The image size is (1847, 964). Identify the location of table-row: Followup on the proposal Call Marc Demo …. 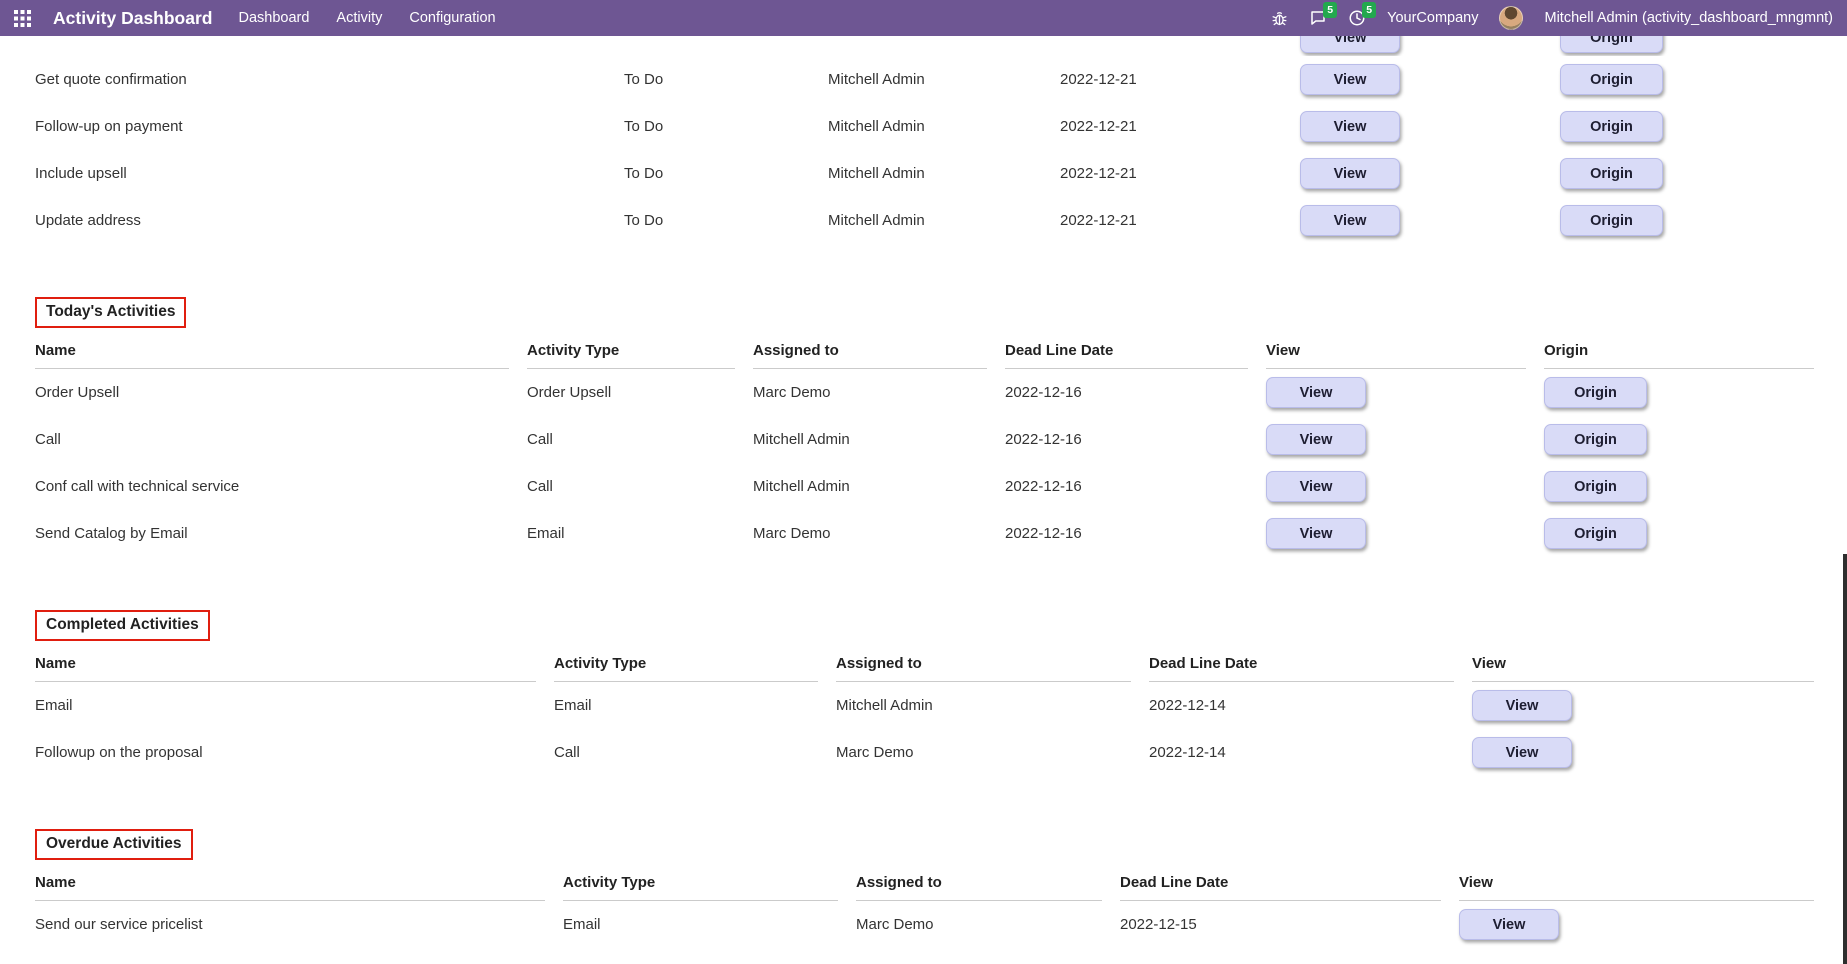
(924, 752).